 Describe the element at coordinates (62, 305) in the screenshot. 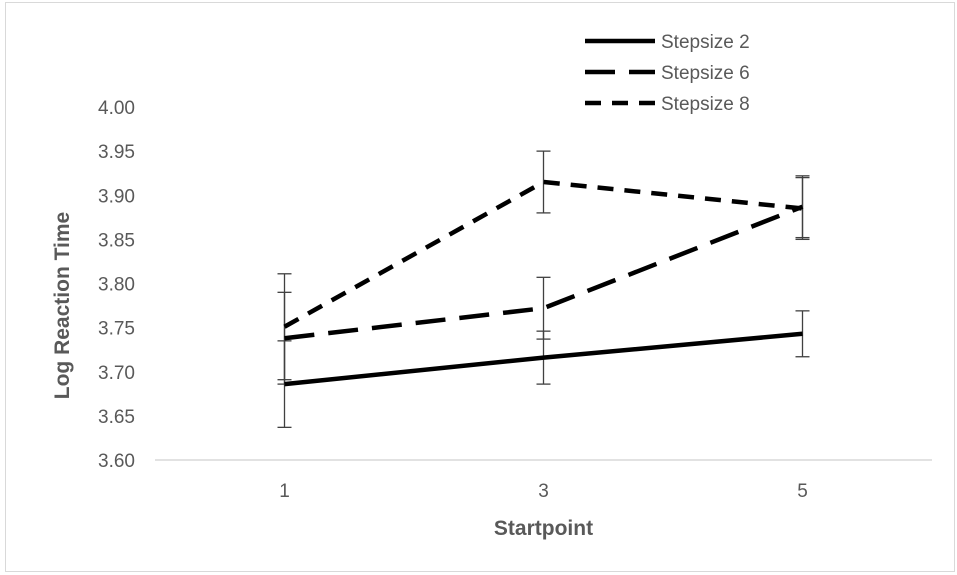

I see `y-axis-title: Log Reaction Time` at that location.